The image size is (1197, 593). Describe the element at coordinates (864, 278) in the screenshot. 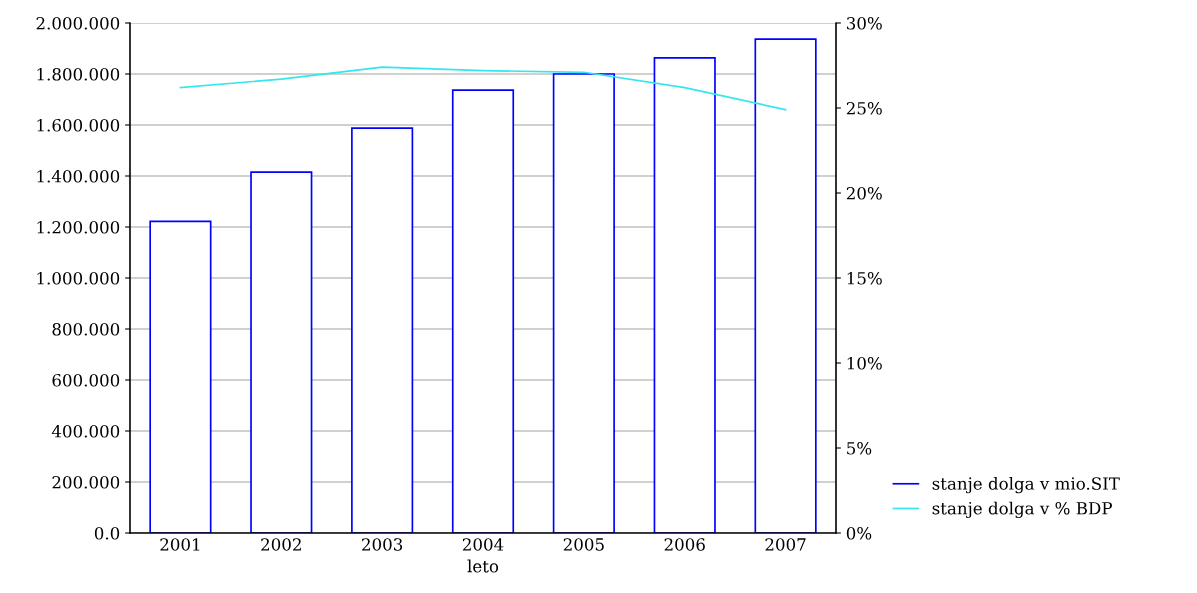

I see `y2-tick-label: 15%` at that location.